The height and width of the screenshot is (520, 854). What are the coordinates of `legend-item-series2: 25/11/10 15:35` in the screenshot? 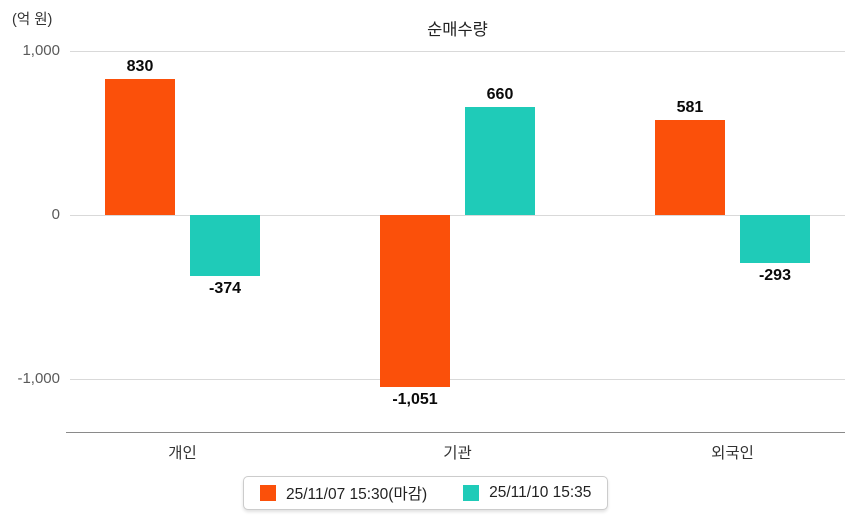 It's located at (527, 493).